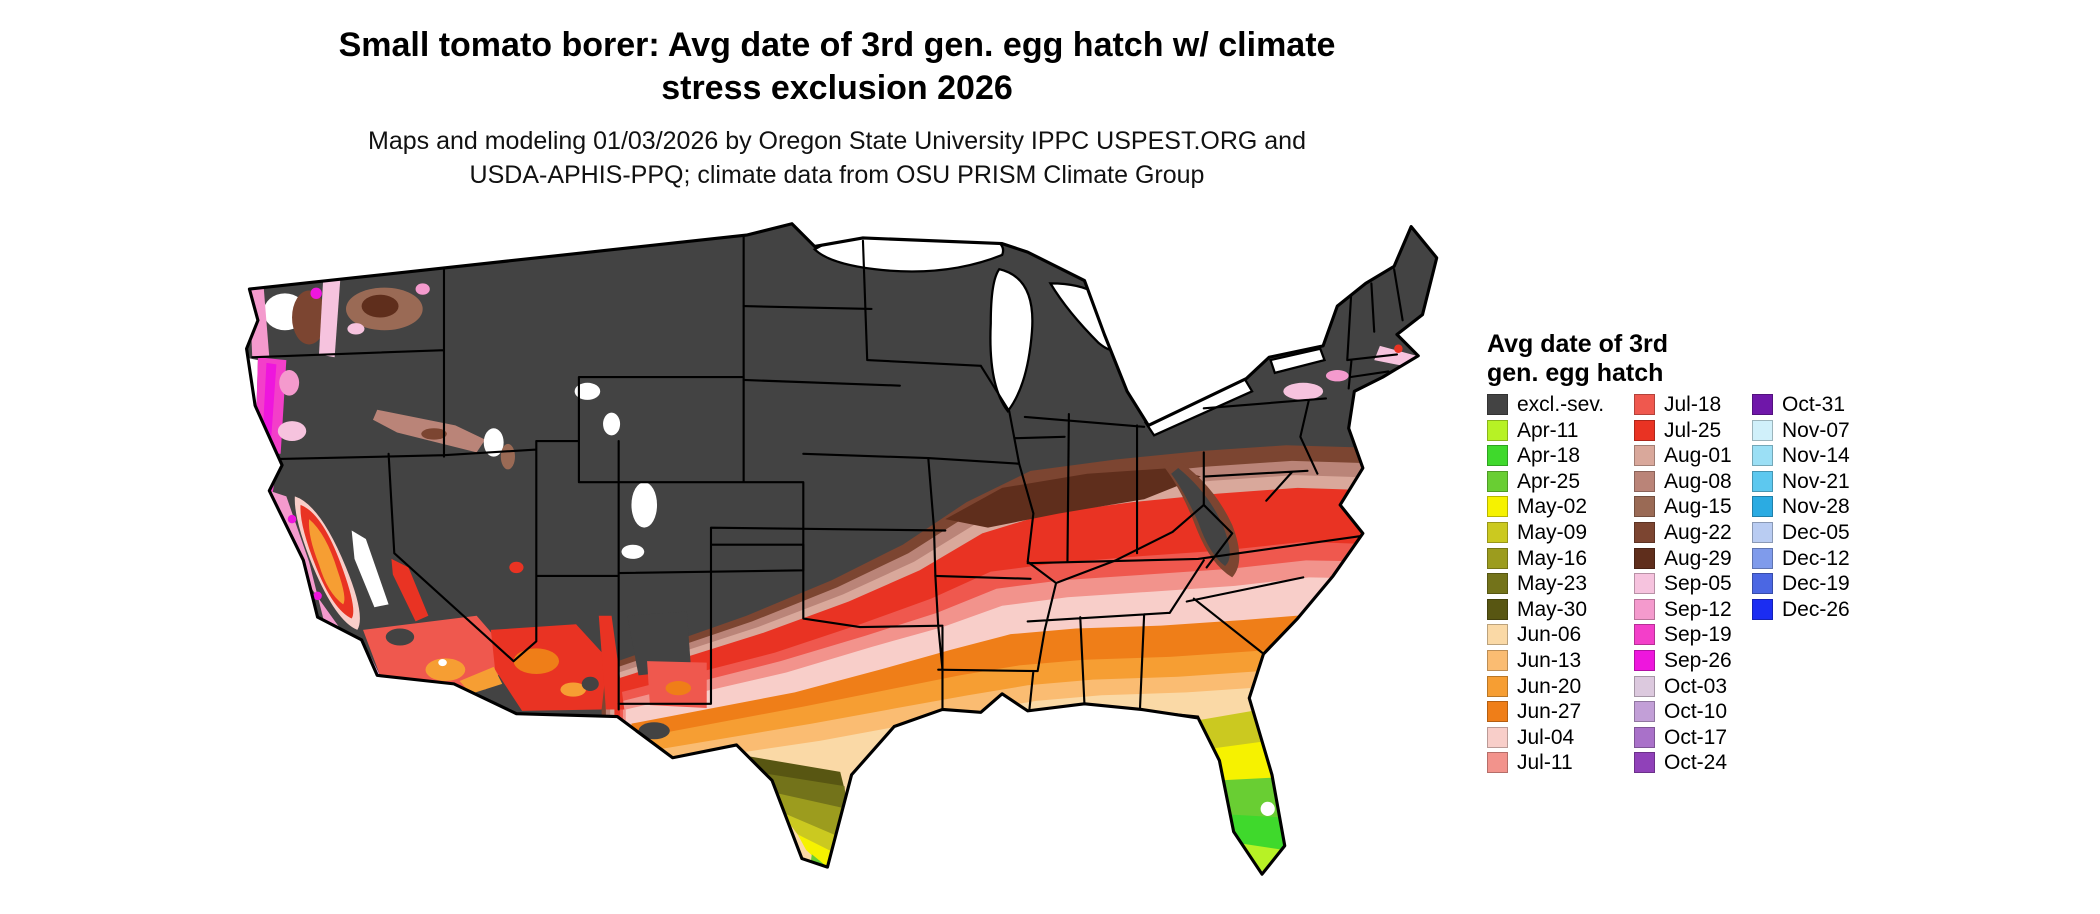 The height and width of the screenshot is (914, 2100). What do you see at coordinates (442, 663) in the screenshot?
I see `salton-sea` at bounding box center [442, 663].